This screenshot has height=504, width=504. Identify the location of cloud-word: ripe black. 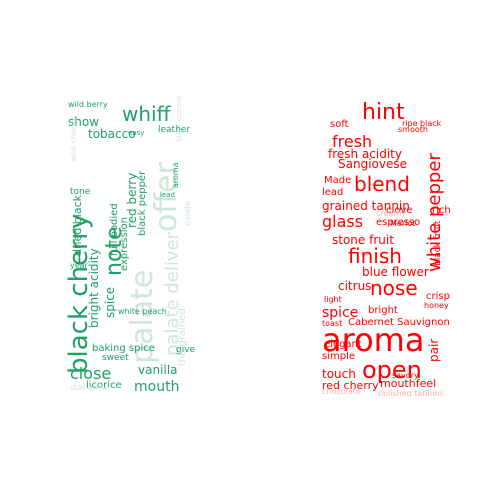
(422, 123).